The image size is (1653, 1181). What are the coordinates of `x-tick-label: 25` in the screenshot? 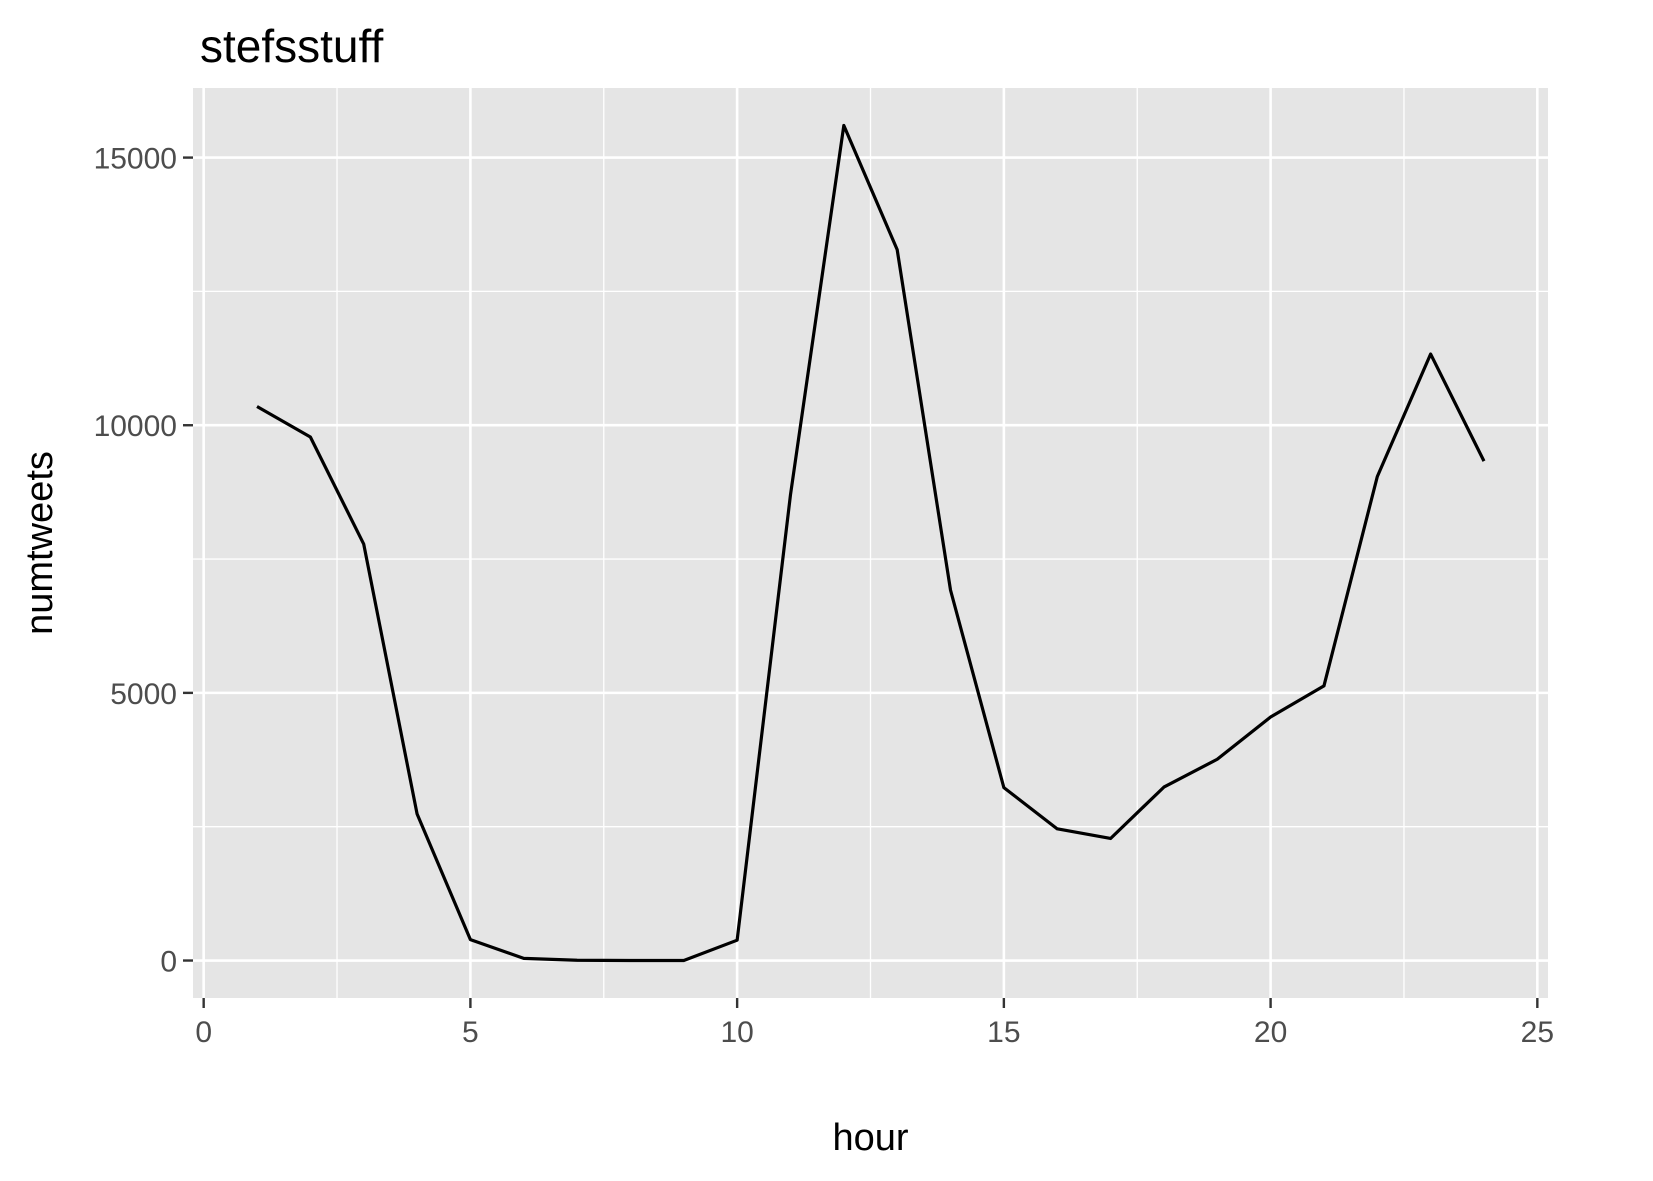 It's located at (1537, 1032).